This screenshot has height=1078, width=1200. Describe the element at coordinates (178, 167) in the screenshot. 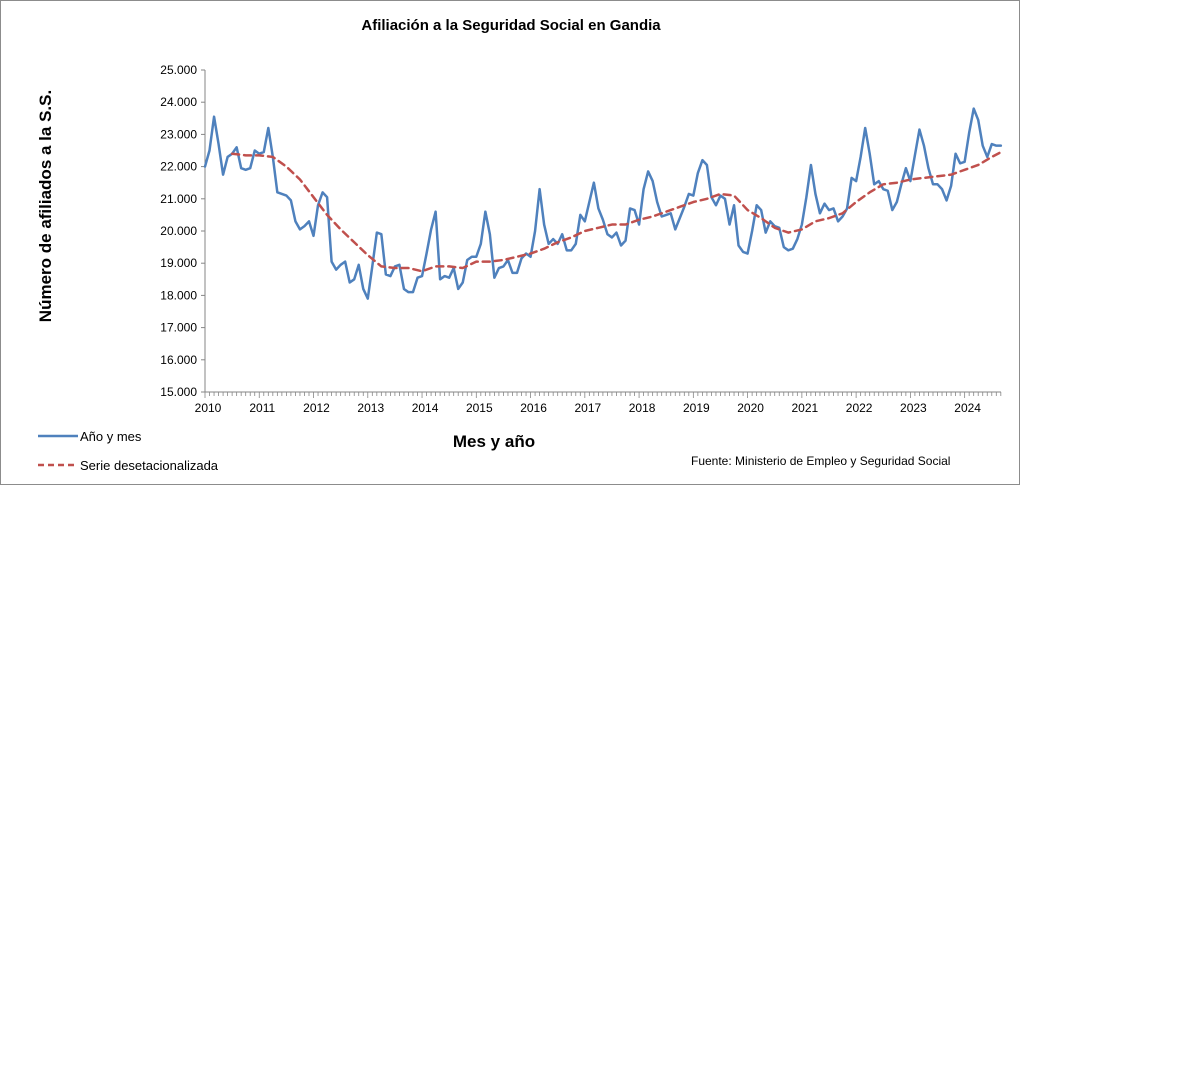

I see `y-tick-label: 22.000` at that location.